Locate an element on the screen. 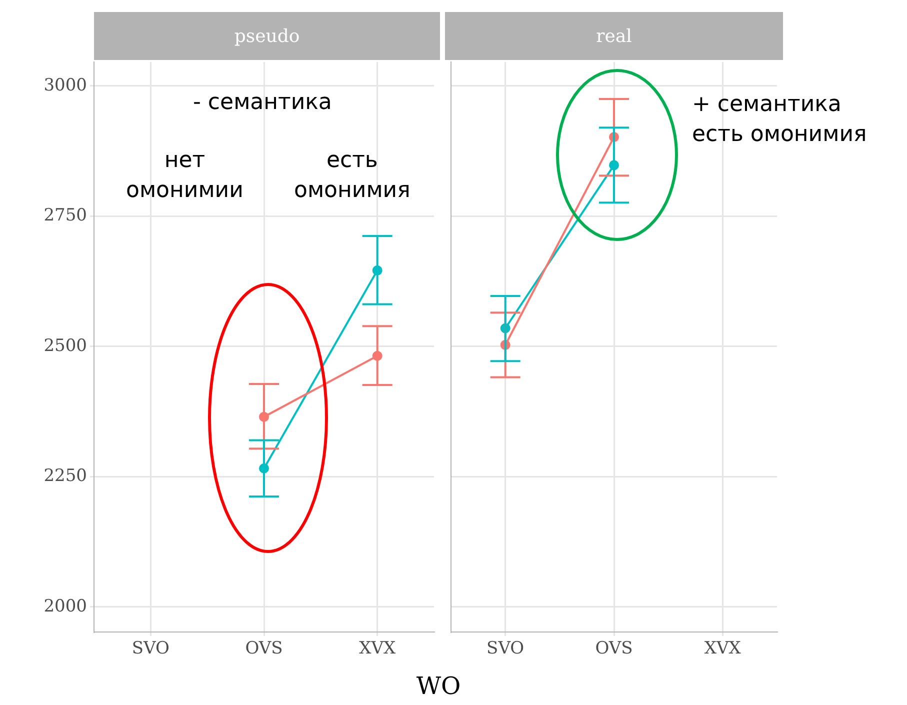 Image resolution: width=907 pixels, height=705 pixels. y-tick-label: 3000 is located at coordinates (65, 85).